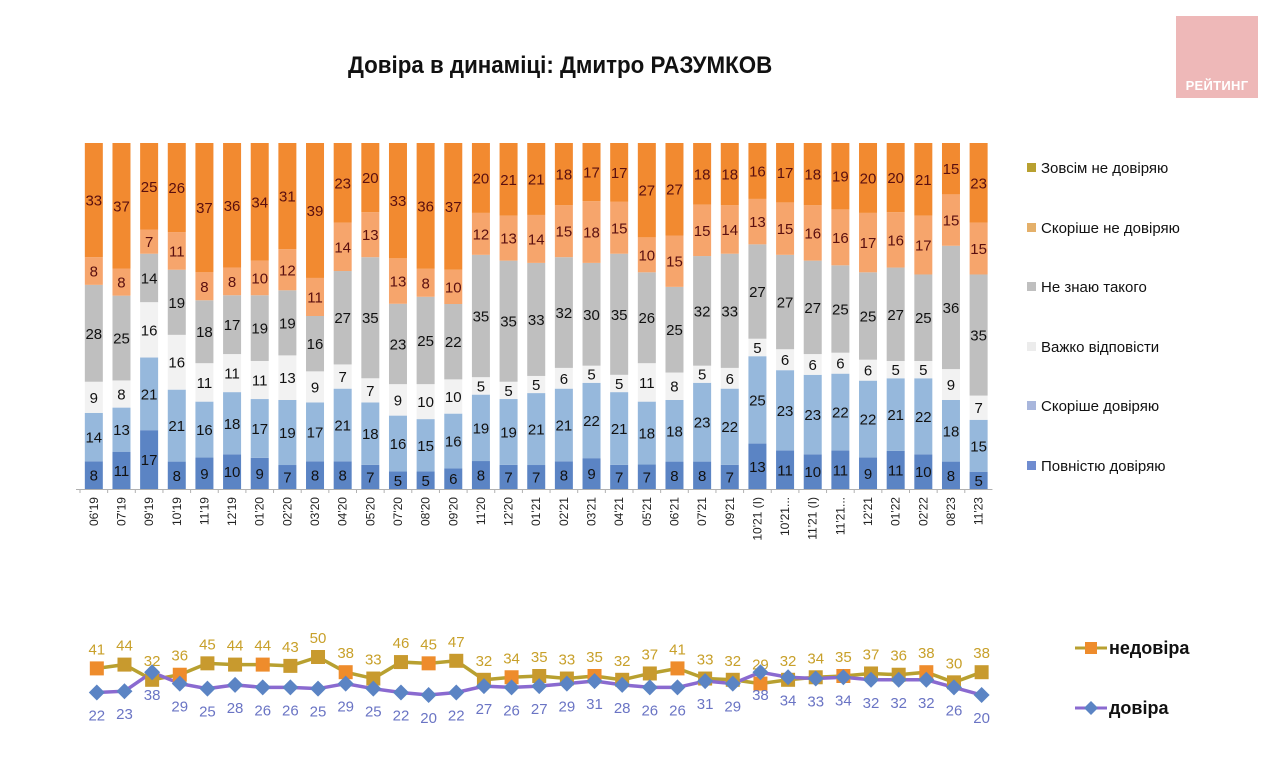 The width and height of the screenshot is (1265, 768). I want to click on trust-data-label: 26, so click(290, 710).